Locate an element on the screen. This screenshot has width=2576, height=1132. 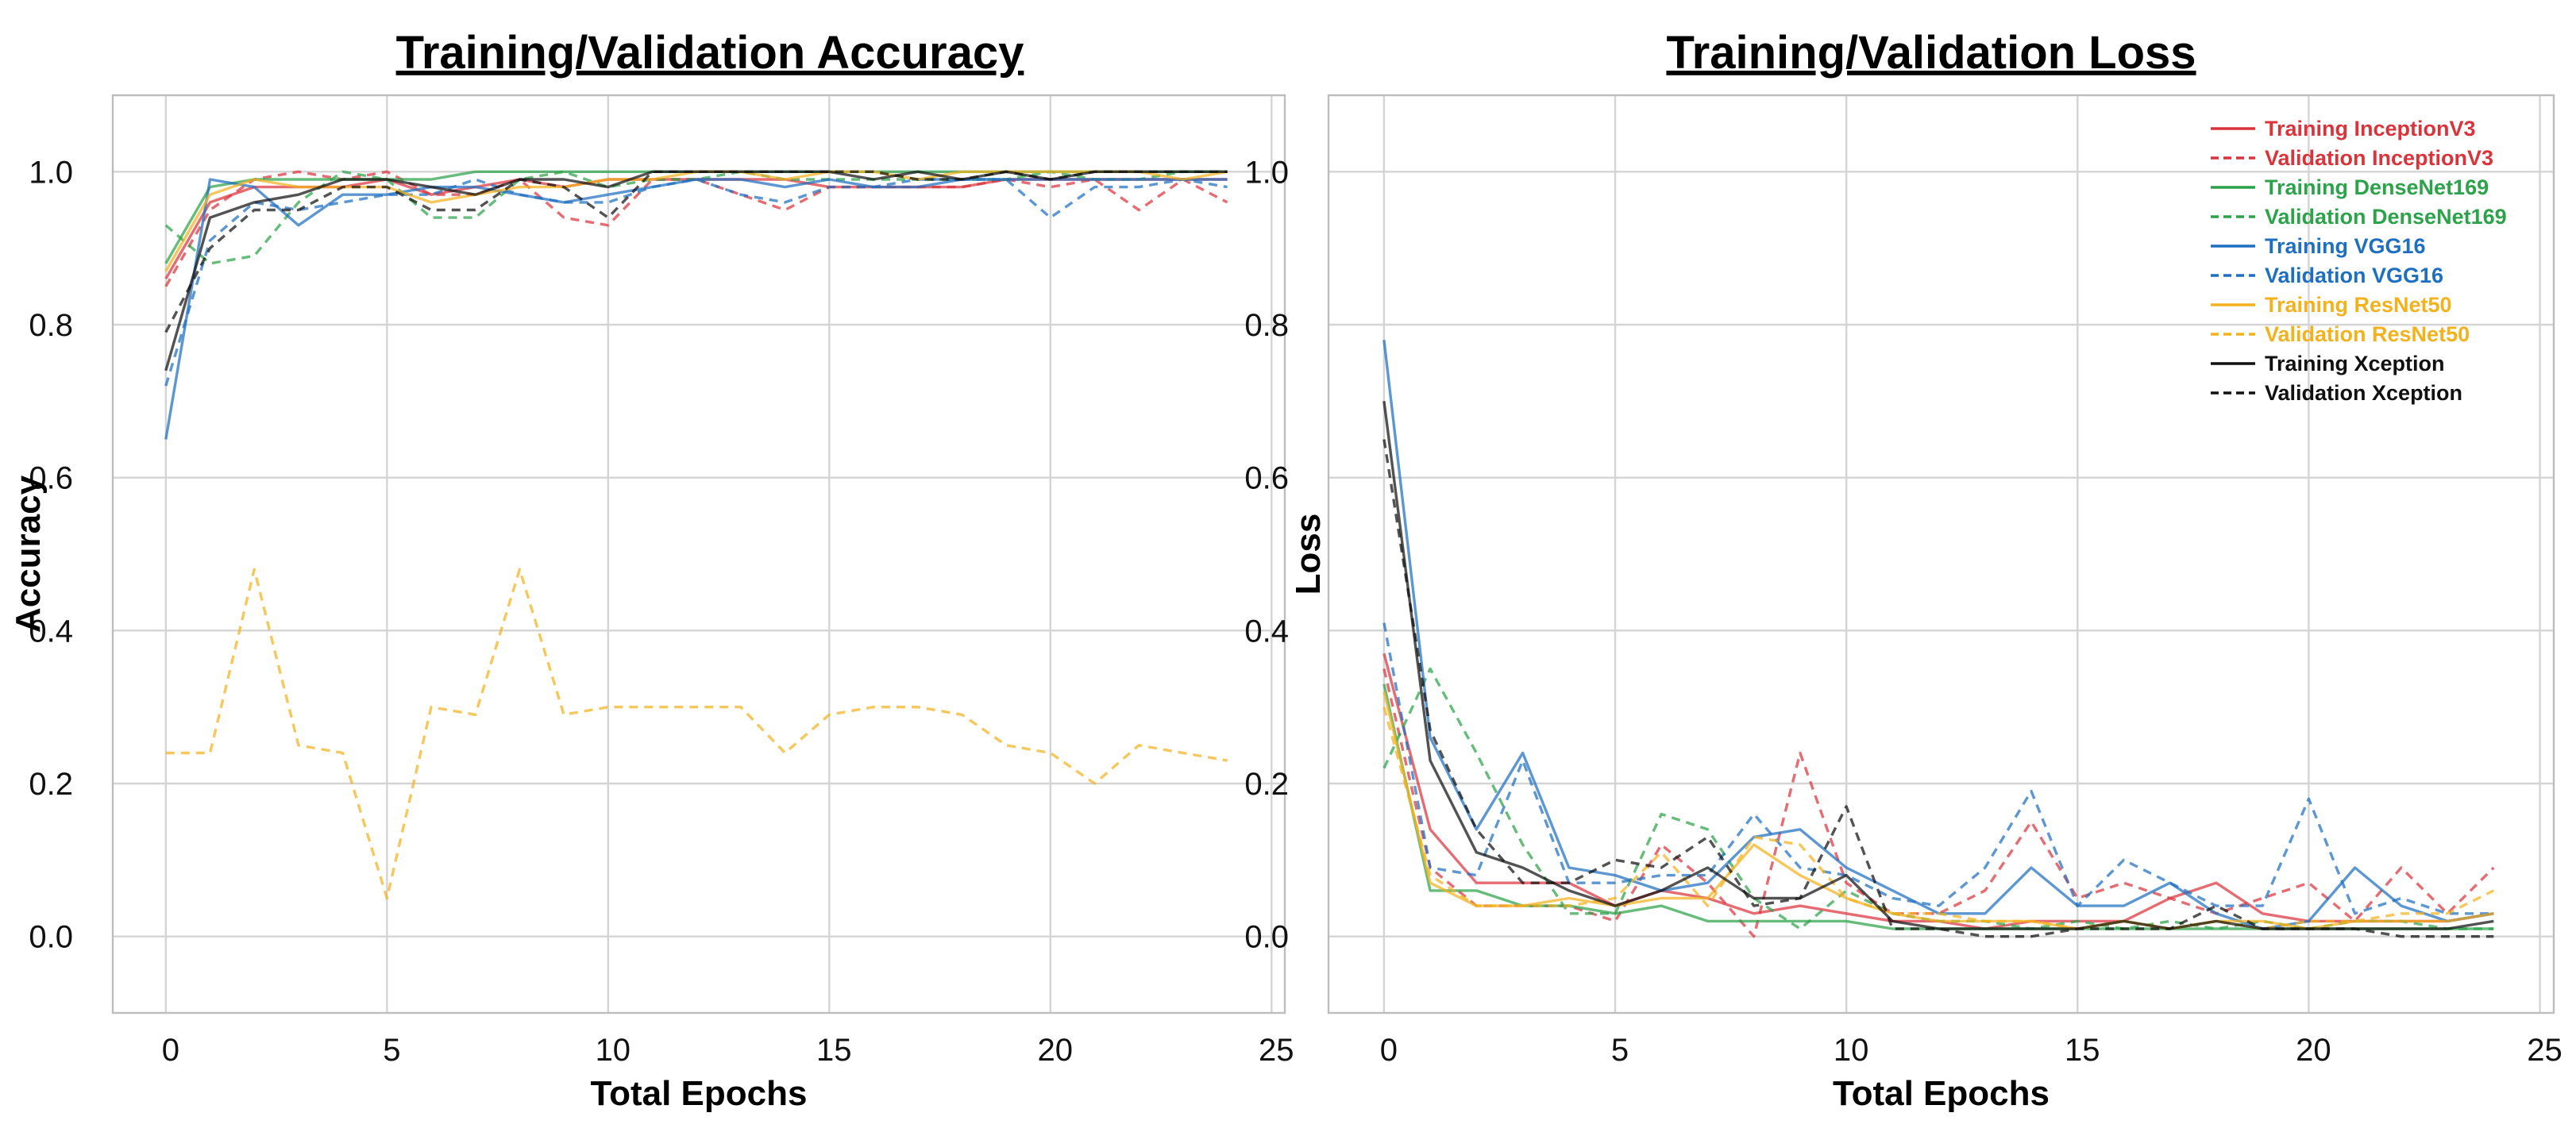
legend-label-validation-xception: Validation Xception is located at coordinates (2363, 393).